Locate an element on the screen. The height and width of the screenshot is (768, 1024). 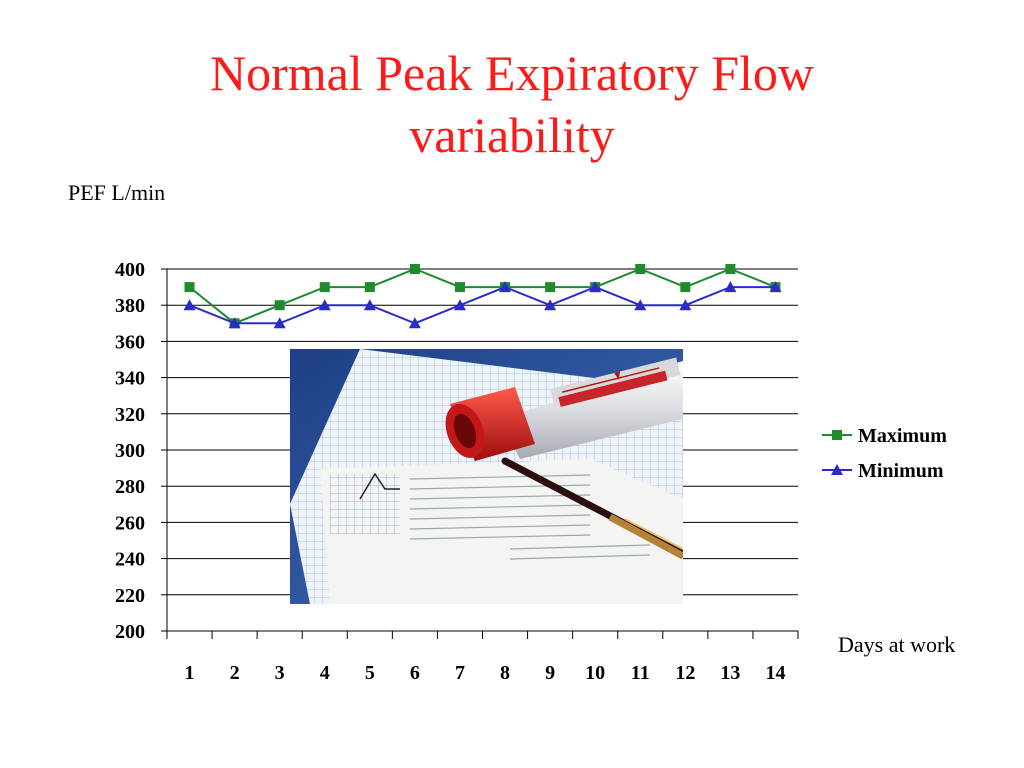
x-tick-label: 13 is located at coordinates (730, 673).